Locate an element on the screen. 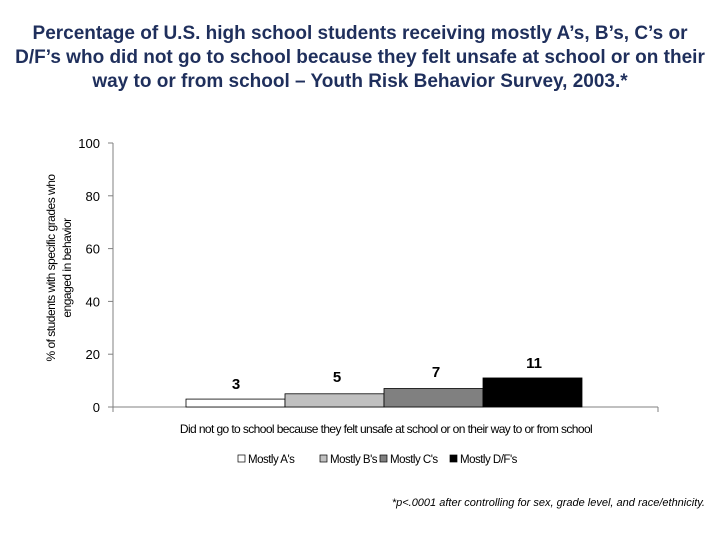 The width and height of the screenshot is (720, 540). bars is located at coordinates (384, 392).